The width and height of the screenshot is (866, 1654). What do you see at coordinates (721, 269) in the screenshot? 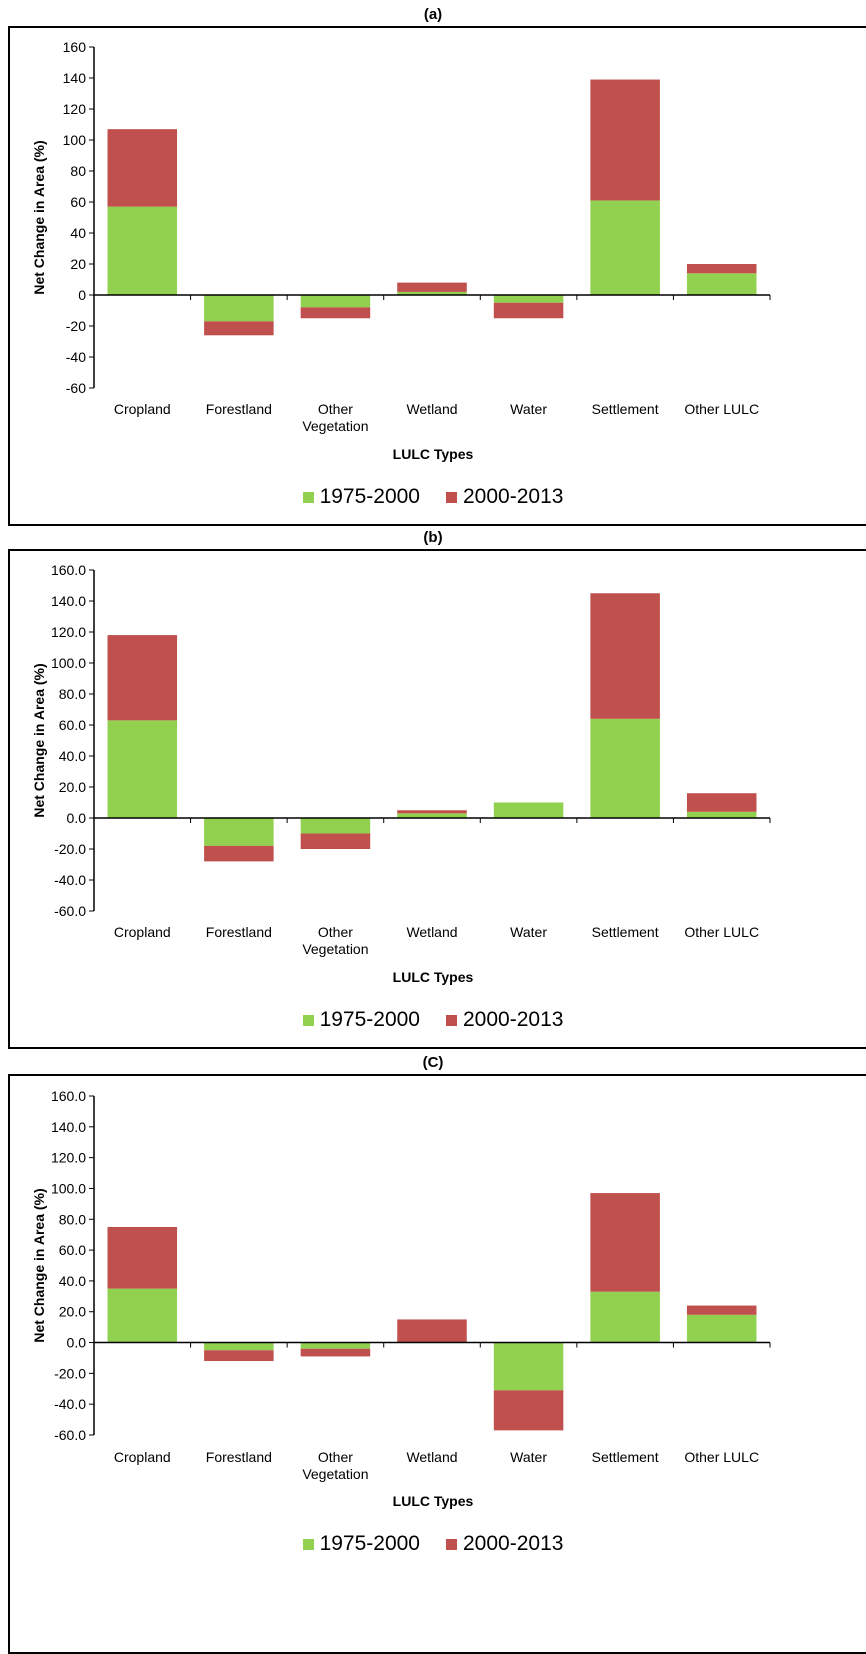
I see `bar-2000-2013-other-lulc` at bounding box center [721, 269].